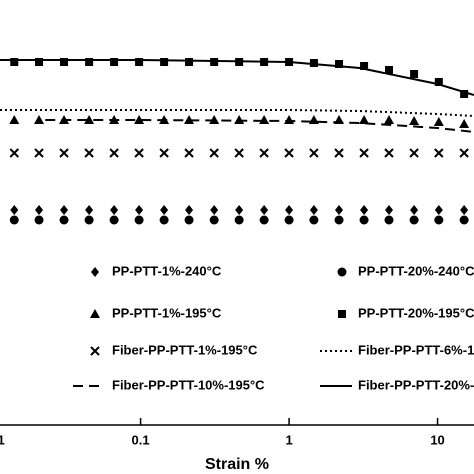 The width and height of the screenshot is (474, 474). I want to click on legend-label: Fiber-PP-PTT-10%-195°C, so click(188, 384).